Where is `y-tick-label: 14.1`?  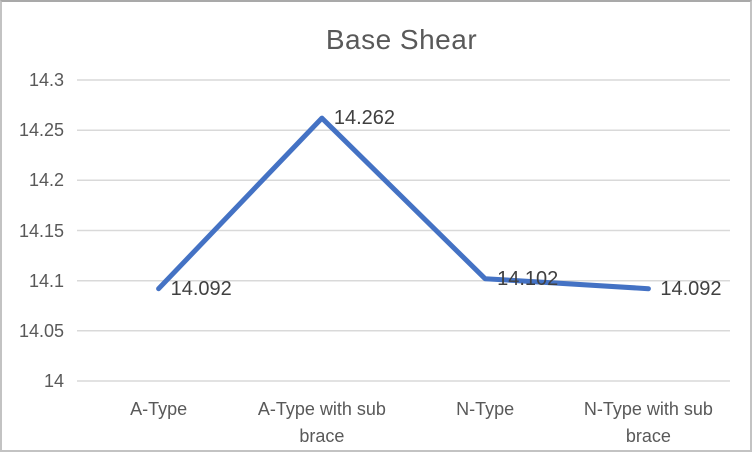 y-tick-label: 14.1 is located at coordinates (46, 280).